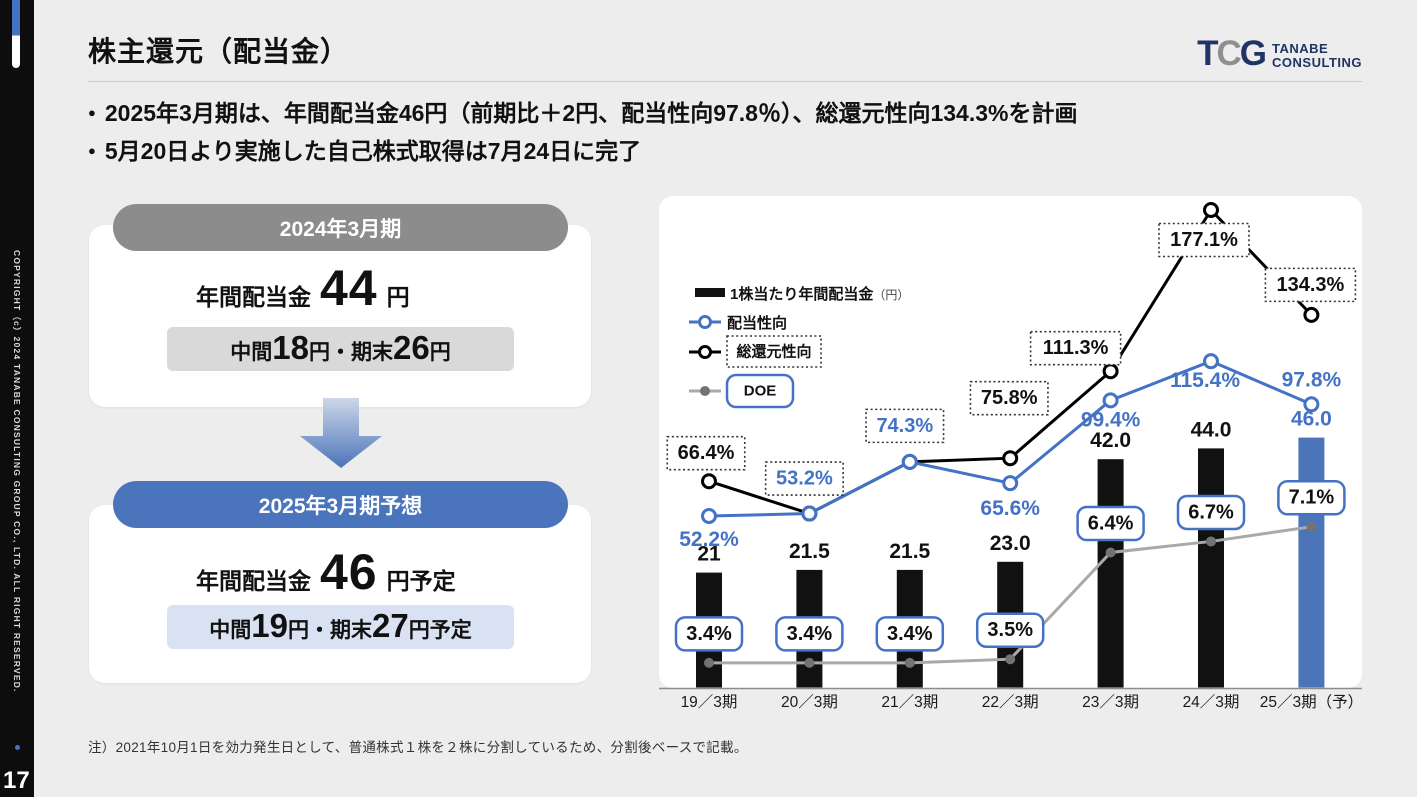  I want to click on payout-label: 115.4%, so click(1205, 380).